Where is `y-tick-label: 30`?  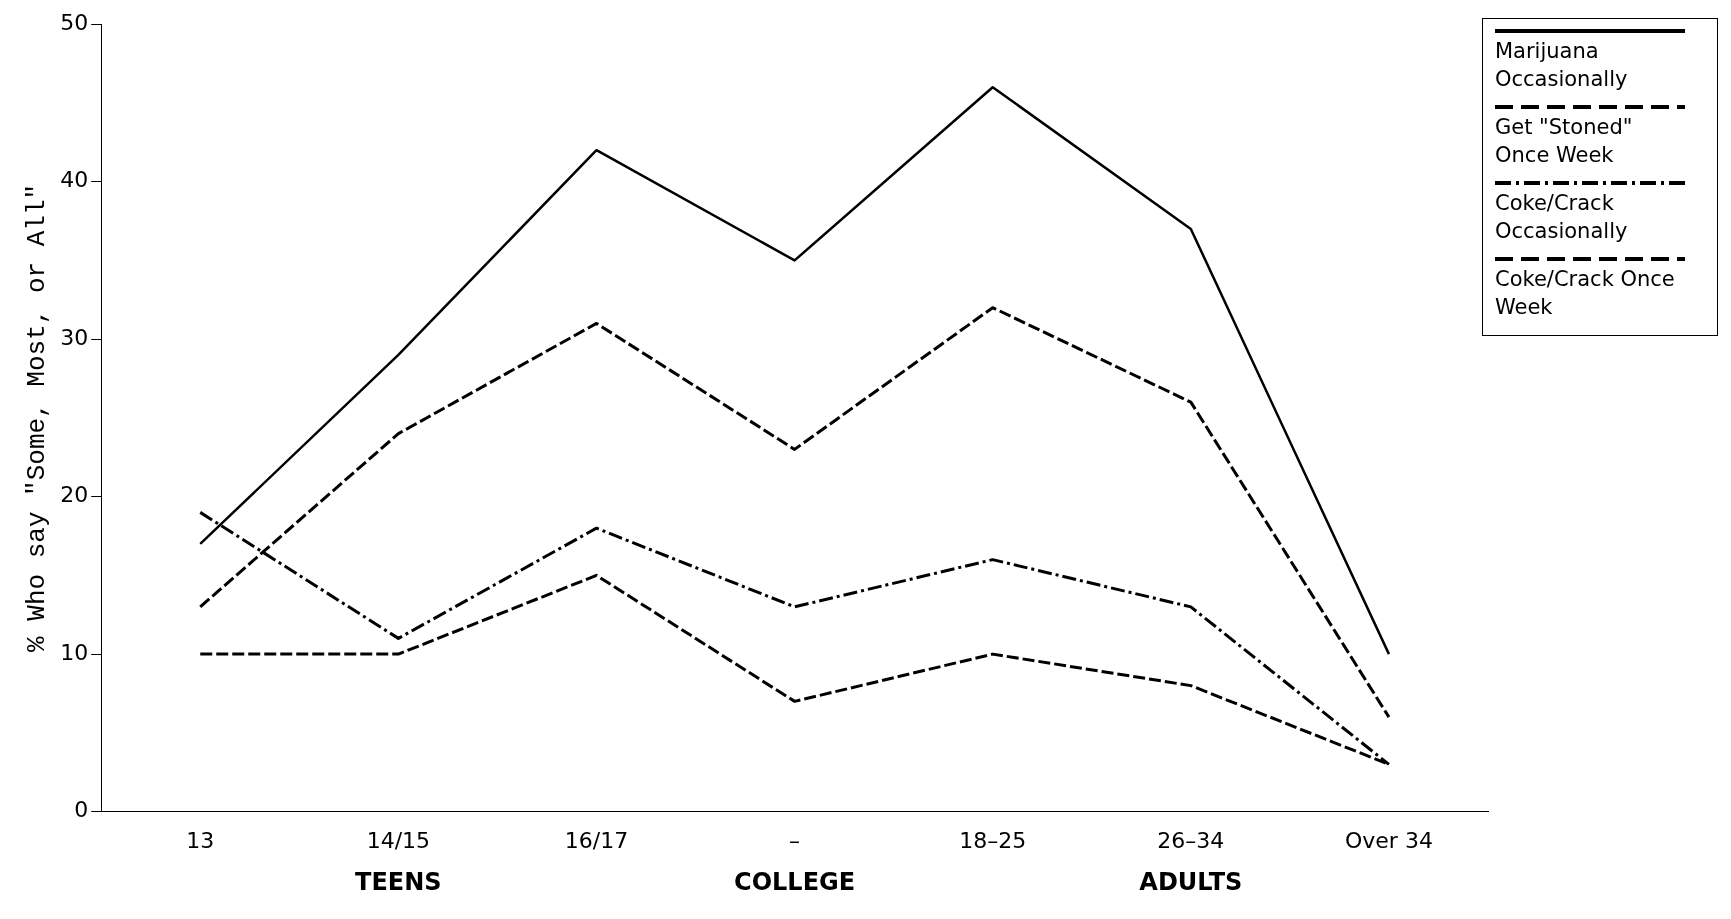 y-tick-label: 30 is located at coordinates (74, 337).